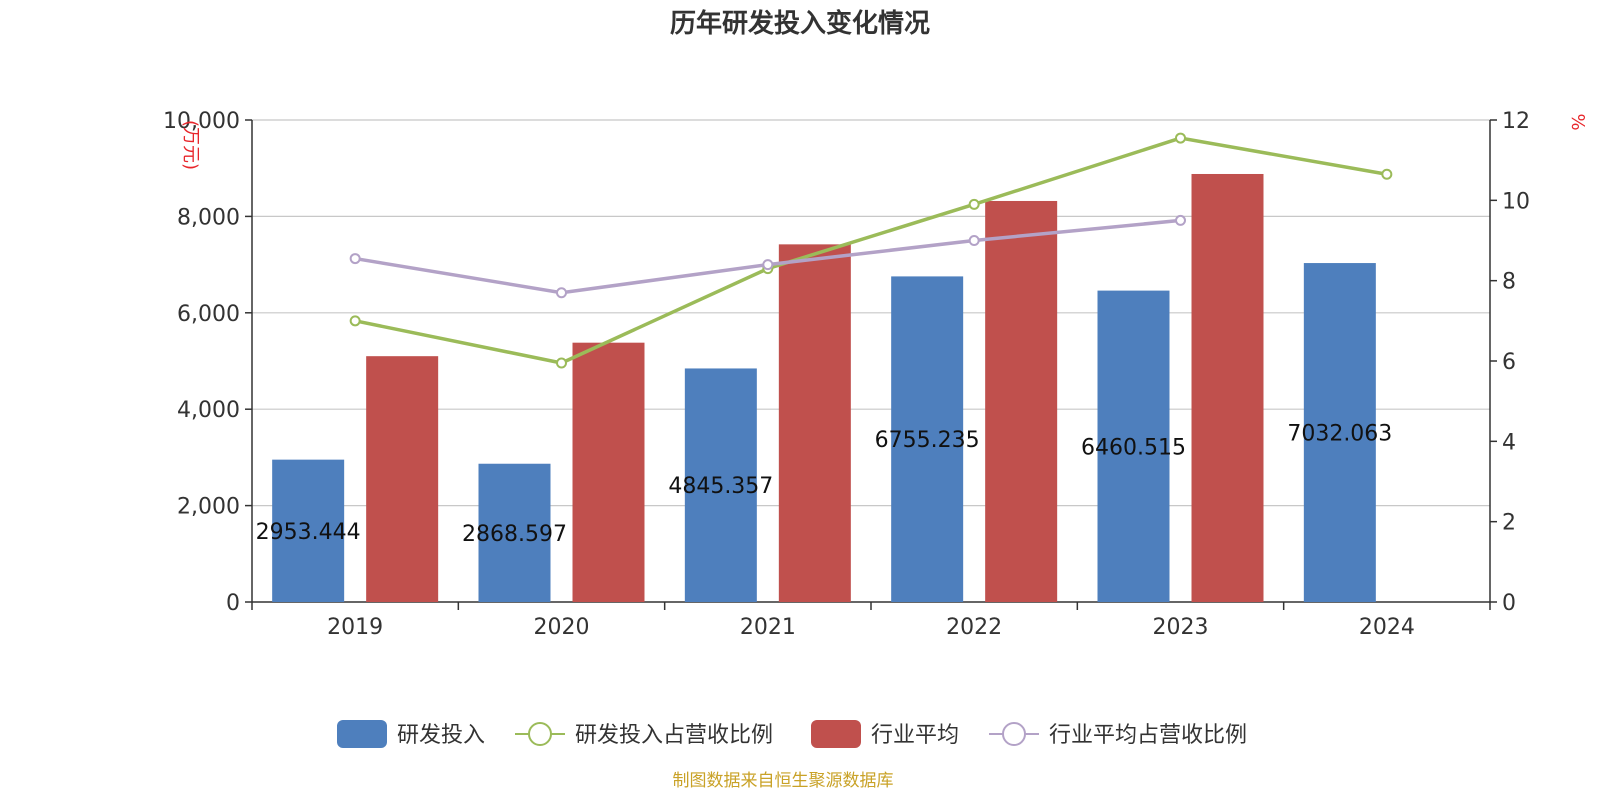  What do you see at coordinates (1148, 735) in the screenshot?
I see `legend-label: 行业平均占营收比例` at bounding box center [1148, 735].